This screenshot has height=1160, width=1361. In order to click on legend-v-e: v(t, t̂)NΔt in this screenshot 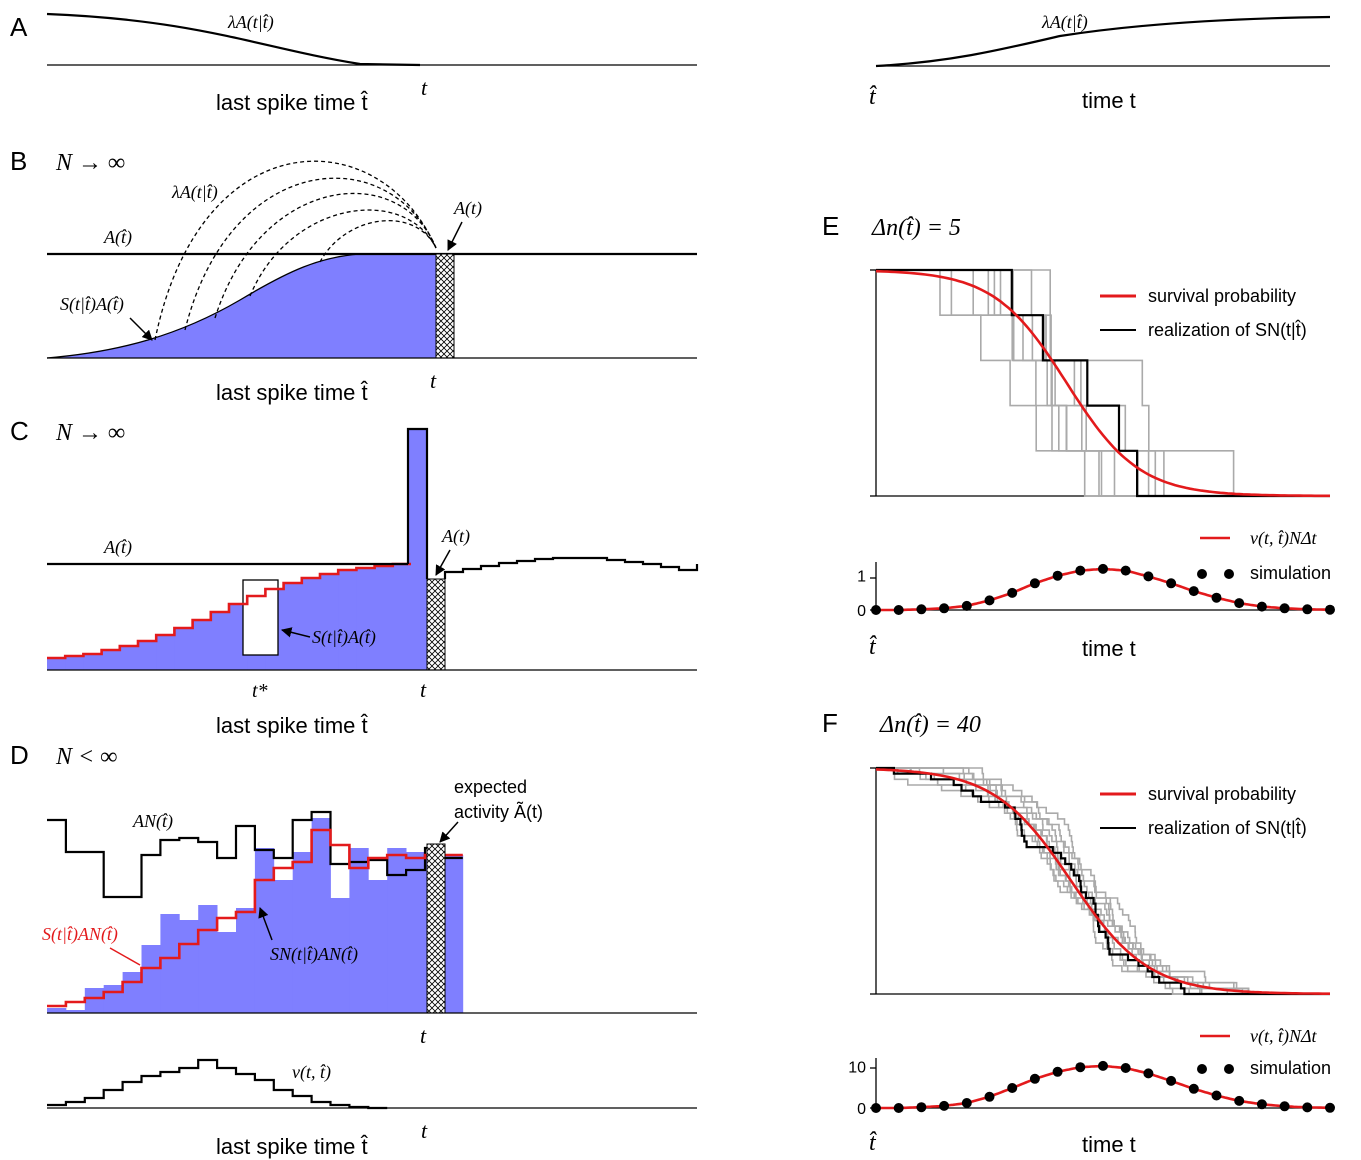, I will do `click(1284, 538)`.